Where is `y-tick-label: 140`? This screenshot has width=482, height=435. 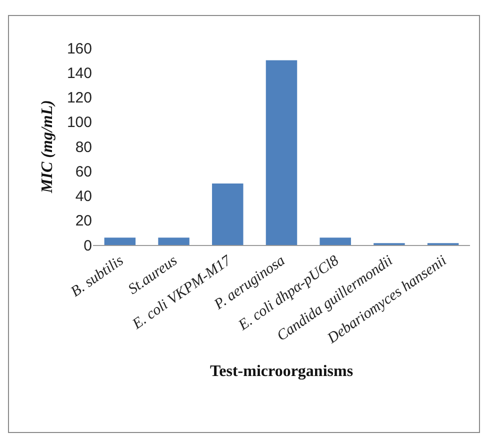
y-tick-label: 140 is located at coordinates (79, 73).